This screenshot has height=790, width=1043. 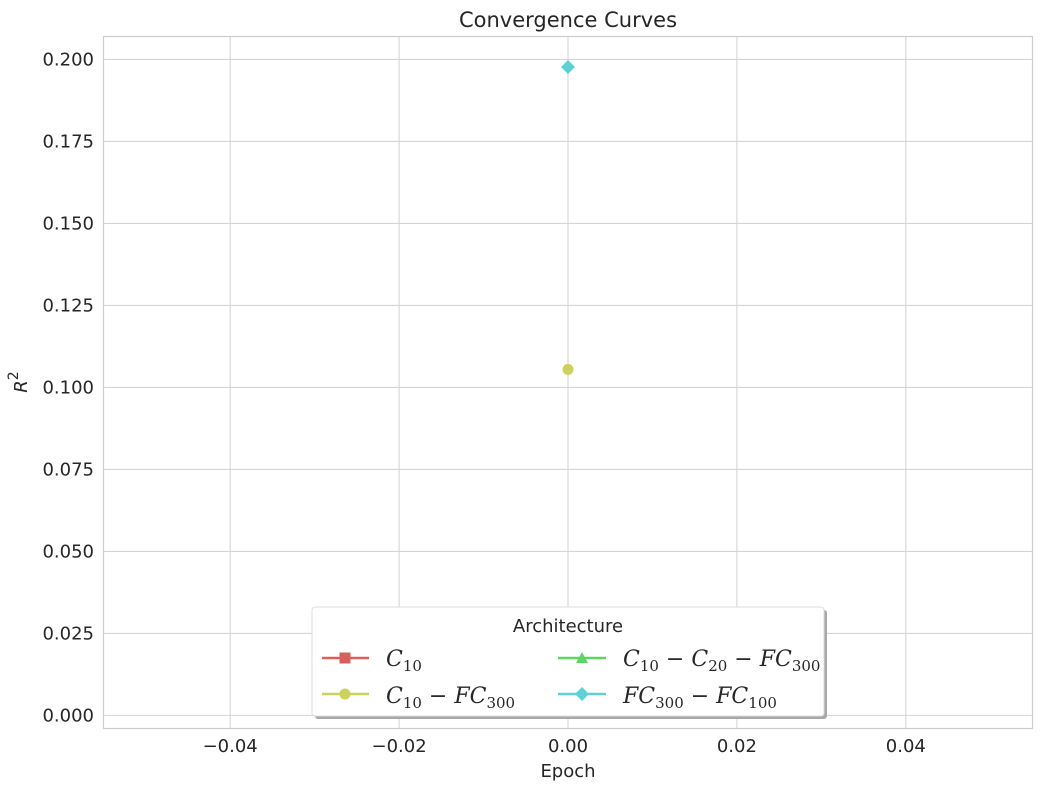 I want to click on legend-label-fc300-fc100: FC300 − FC100, so click(x=699, y=698).